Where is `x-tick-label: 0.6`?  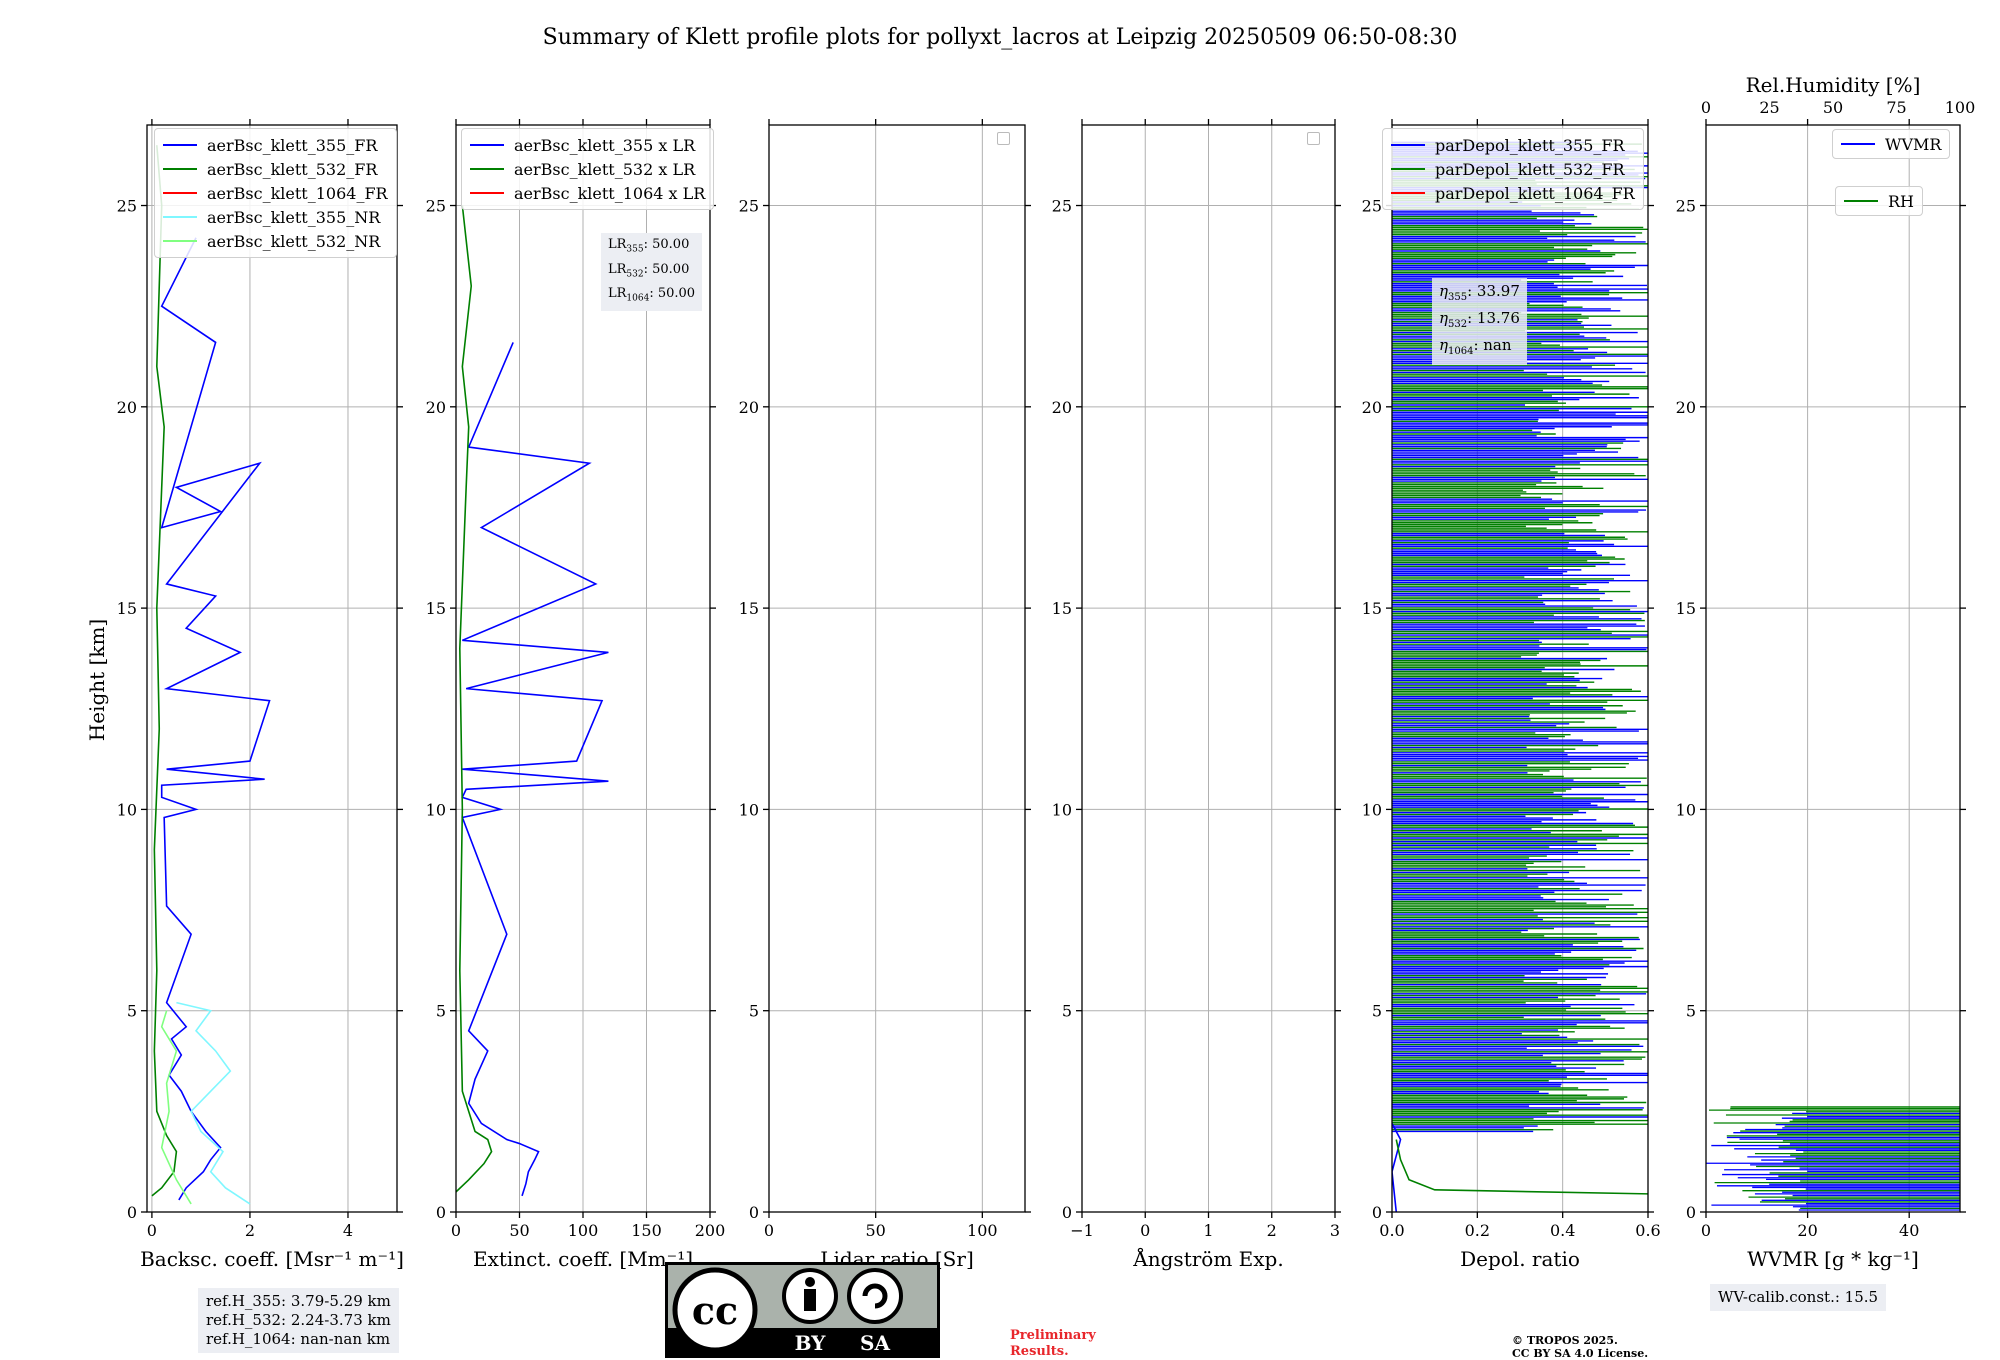 x-tick-label: 0.6 is located at coordinates (1647, 1230).